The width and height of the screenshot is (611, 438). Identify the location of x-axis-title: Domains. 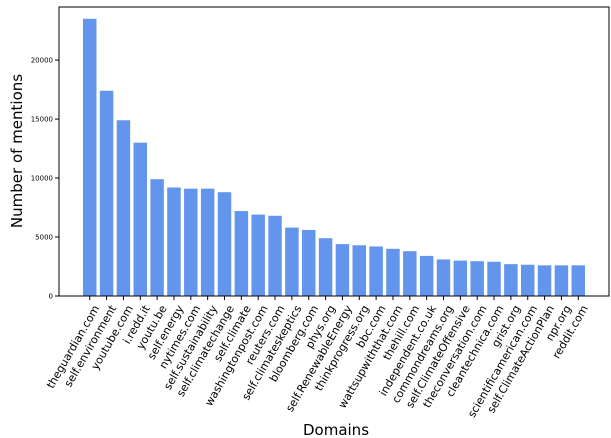
(336, 429).